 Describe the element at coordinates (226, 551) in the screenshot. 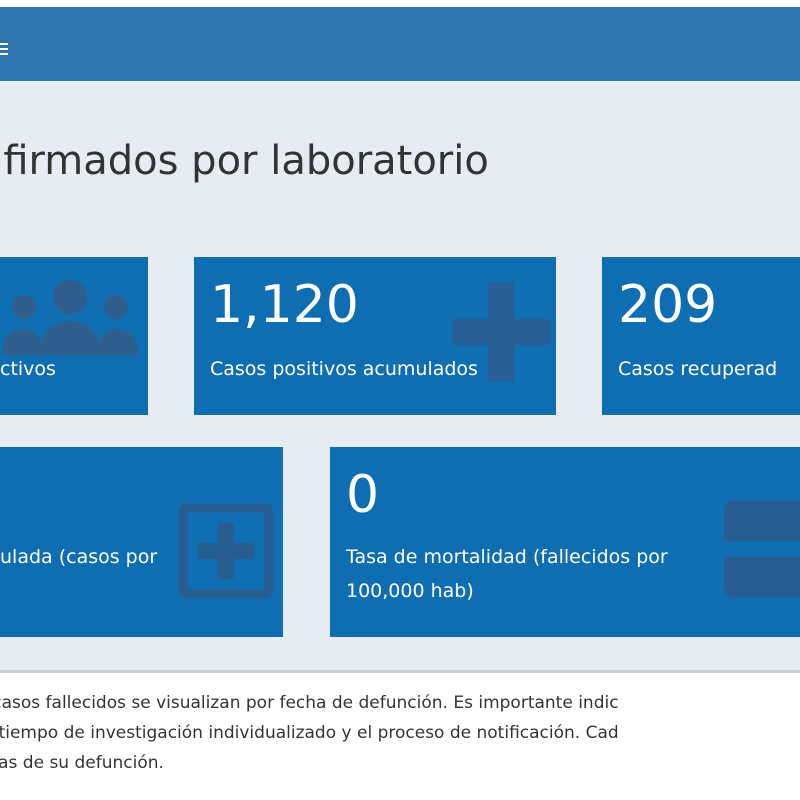

I see `plus-square-icon` at that location.